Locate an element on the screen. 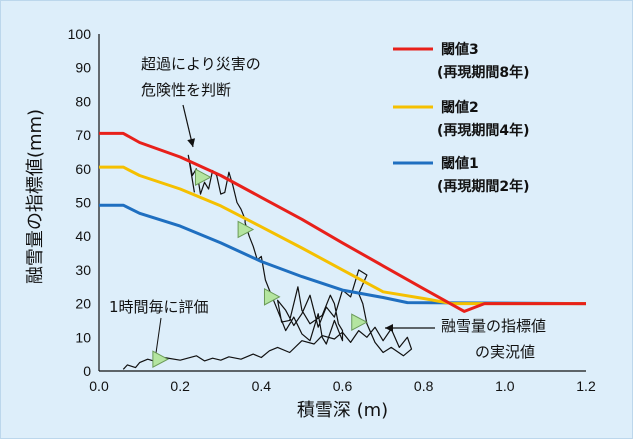 This screenshot has height=439, width=633. y-tick-label: 40 is located at coordinates (83, 236).